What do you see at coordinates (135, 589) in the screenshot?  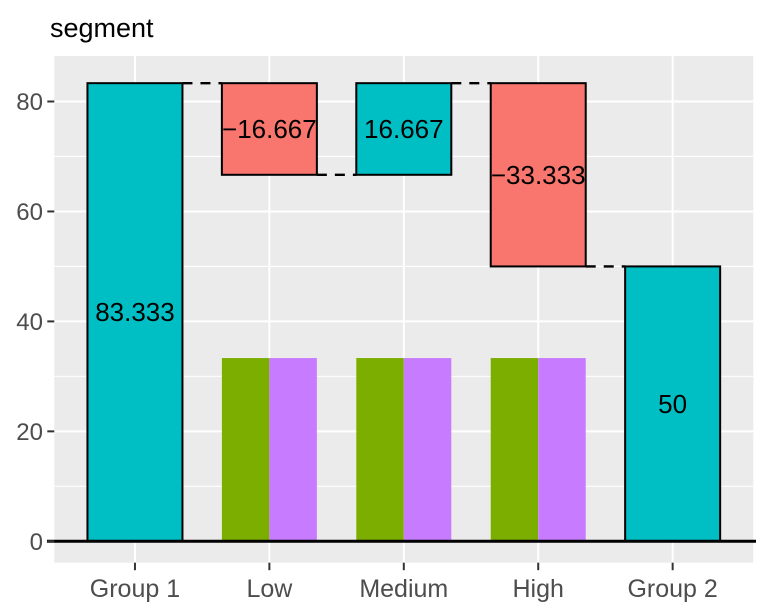 I see `x-tick-label-group-1: Group 1` at bounding box center [135, 589].